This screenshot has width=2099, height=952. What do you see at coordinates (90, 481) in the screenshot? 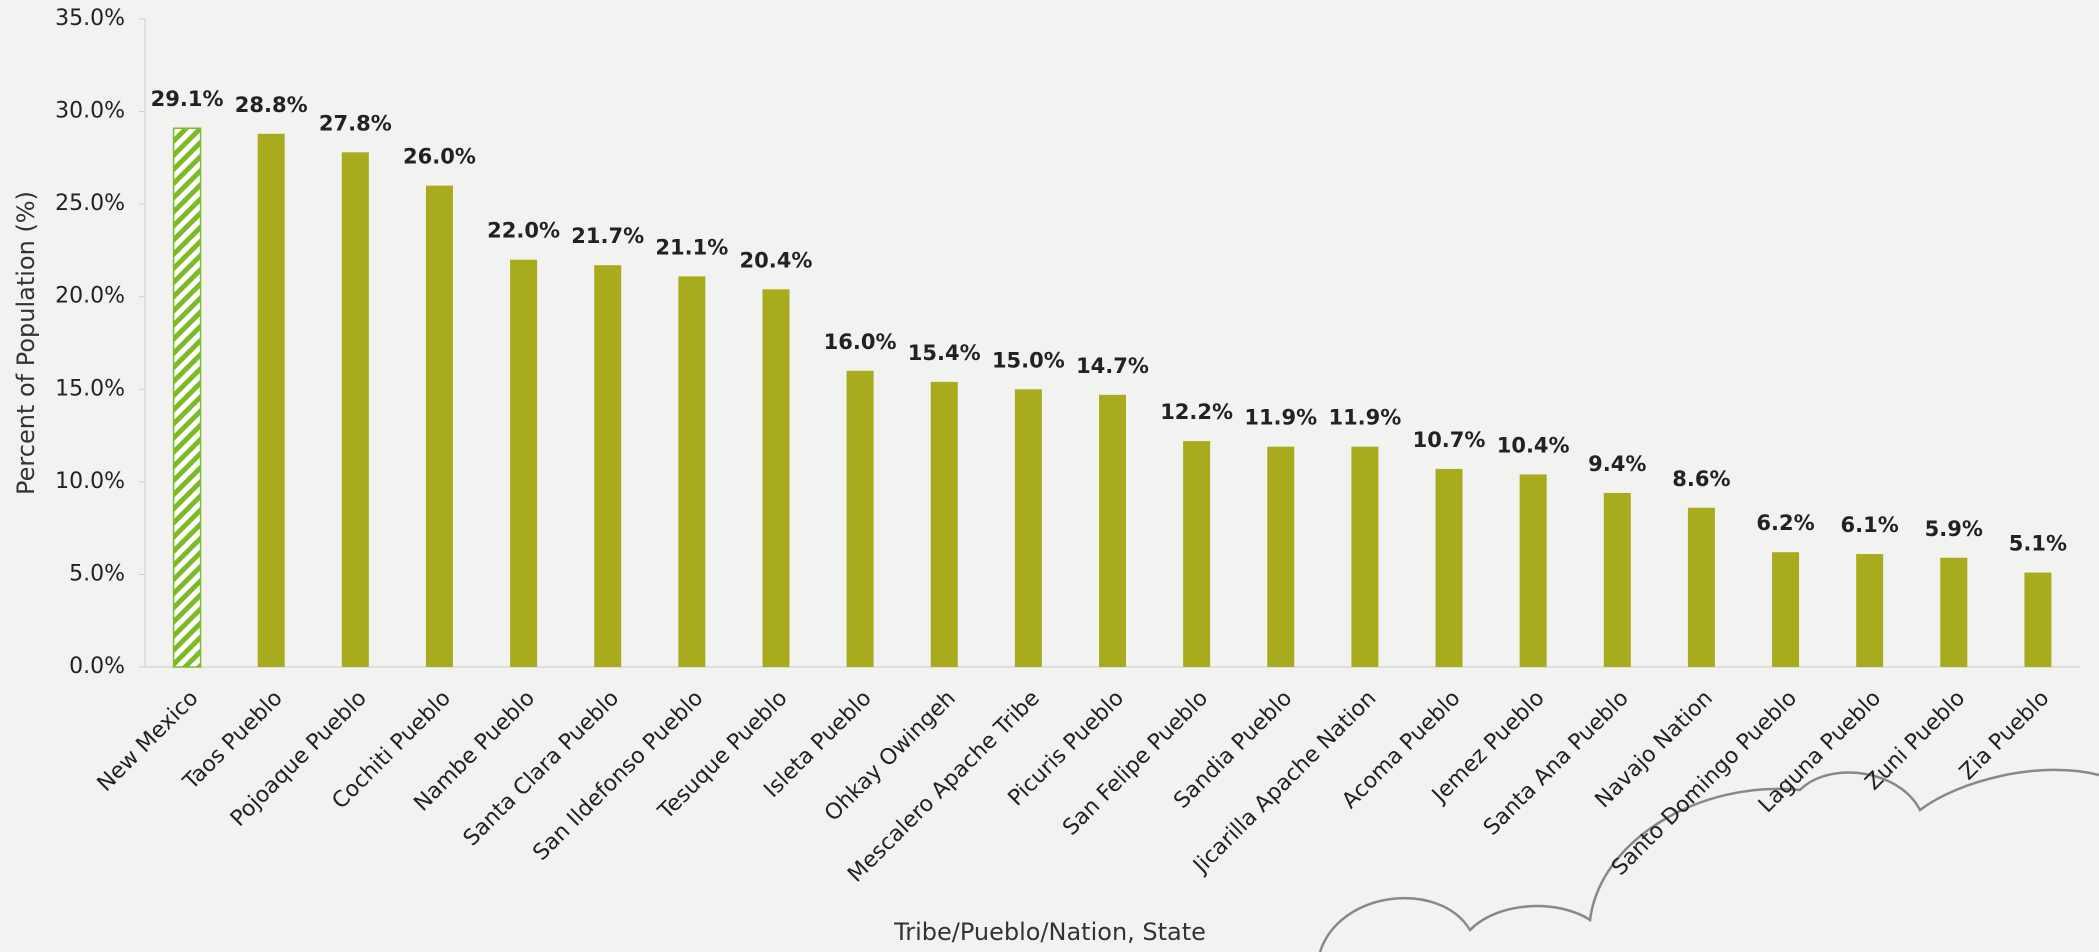
I see `y-tick-label: 10.0%` at bounding box center [90, 481].